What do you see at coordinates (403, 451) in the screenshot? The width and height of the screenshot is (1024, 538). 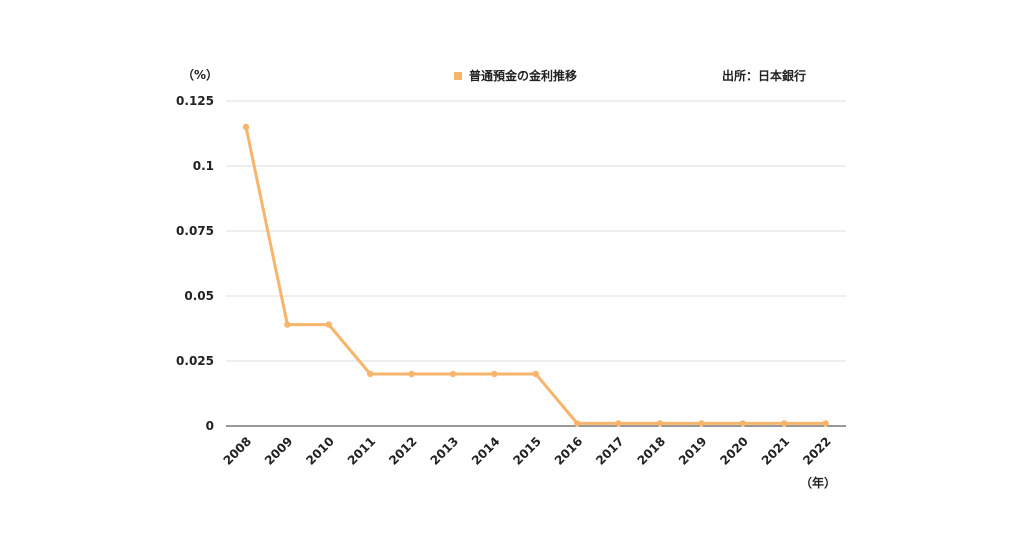 I see `x-tick-label: 2012` at bounding box center [403, 451].